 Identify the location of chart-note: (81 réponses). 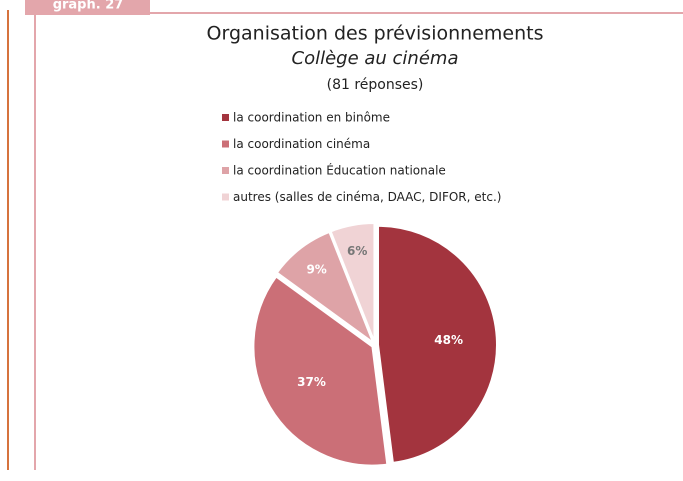
(375, 85).